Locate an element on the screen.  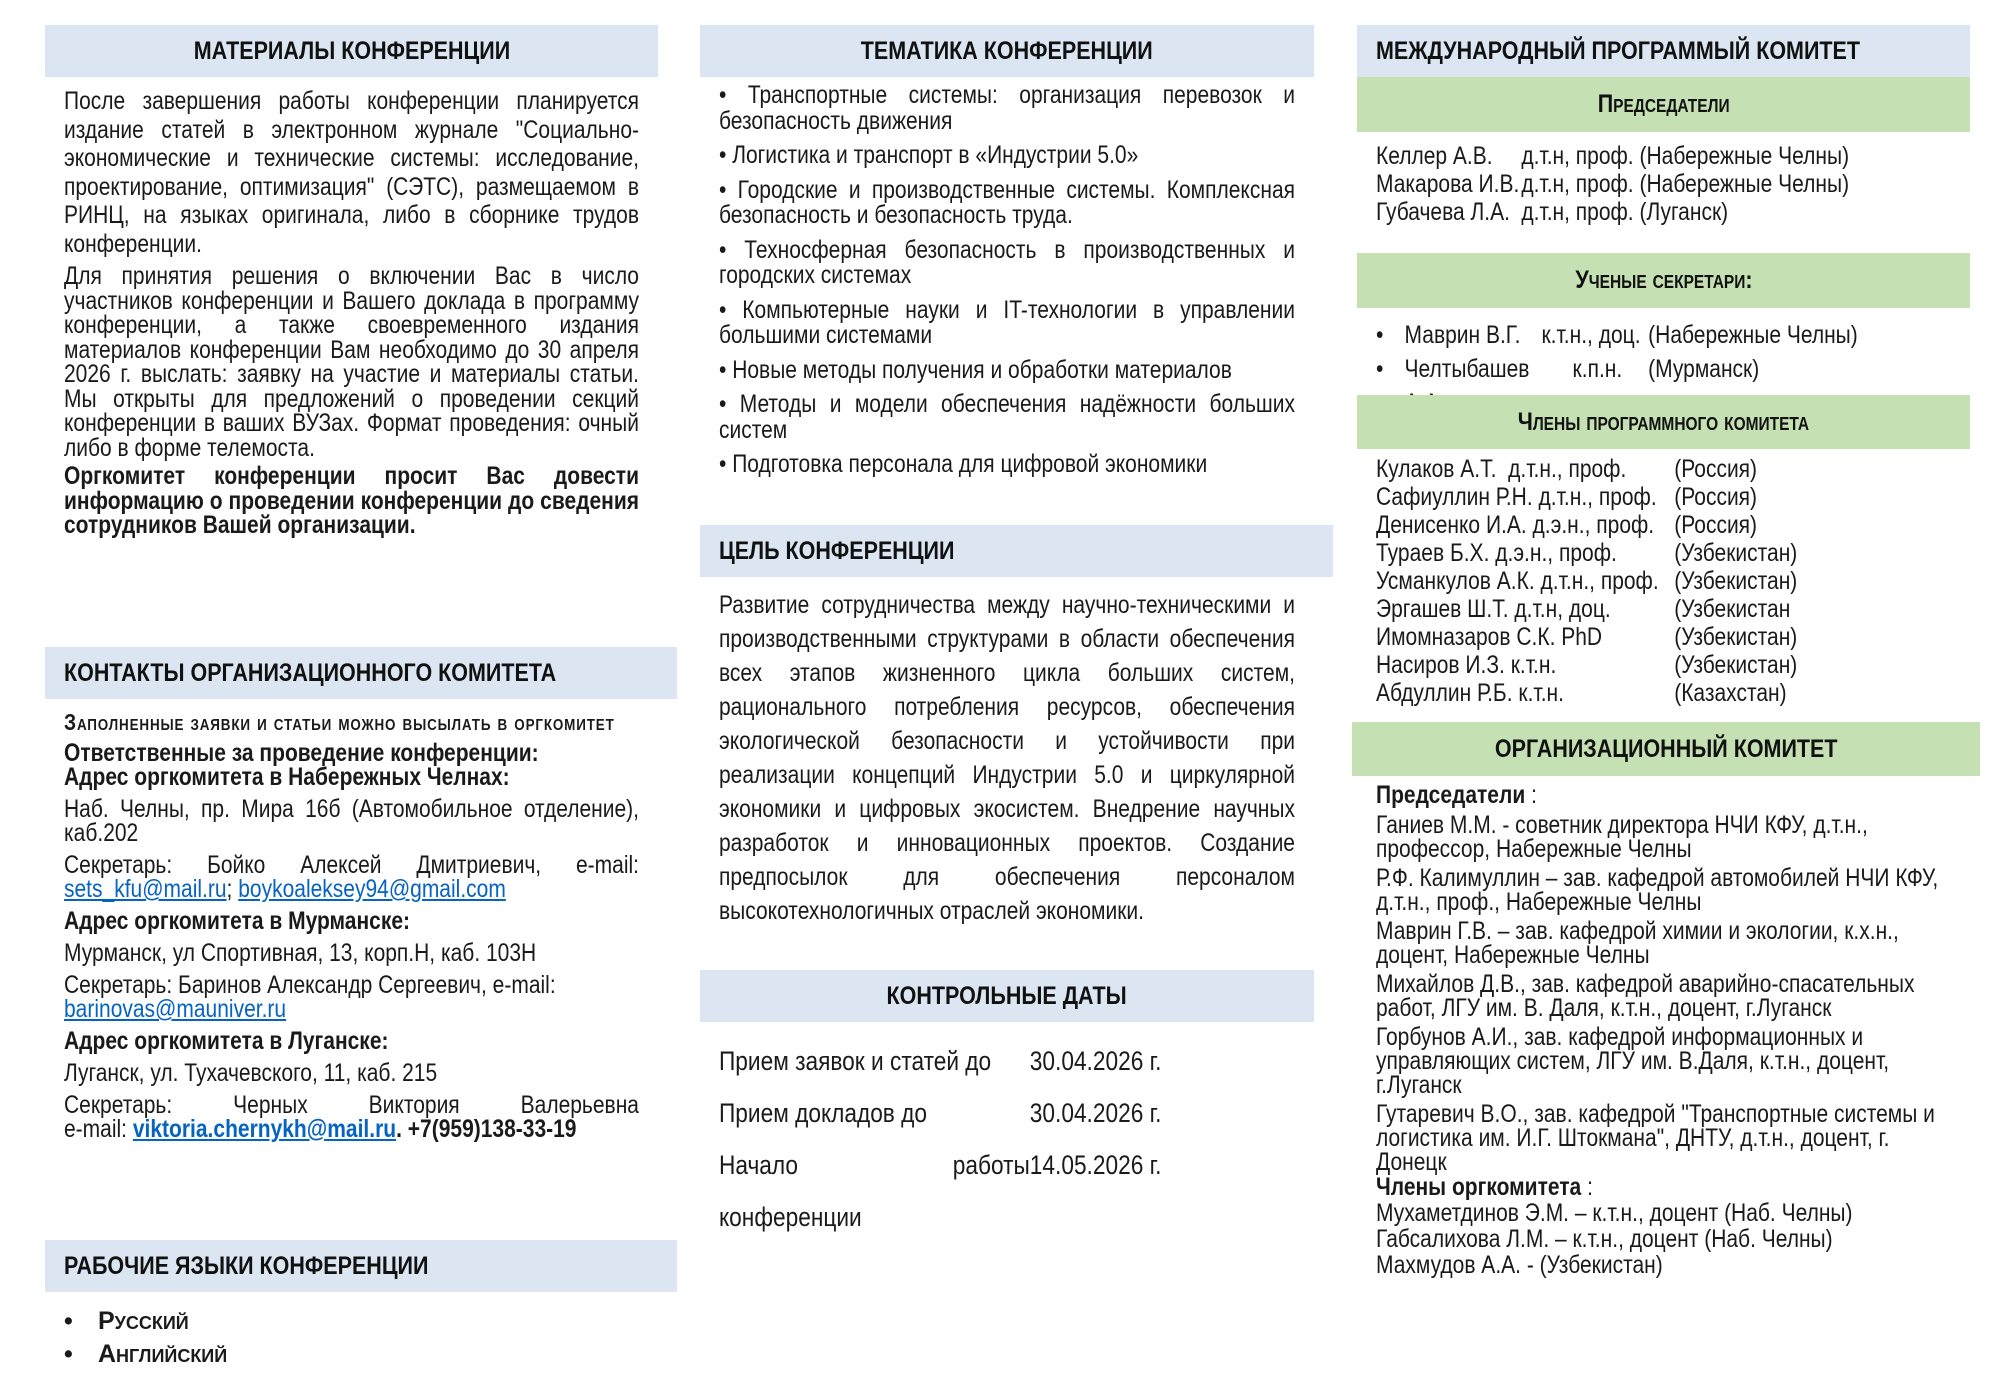
chelny-address-heading: Адрес оргкомитета в Набережных Челнах: is located at coordinates (287, 777).